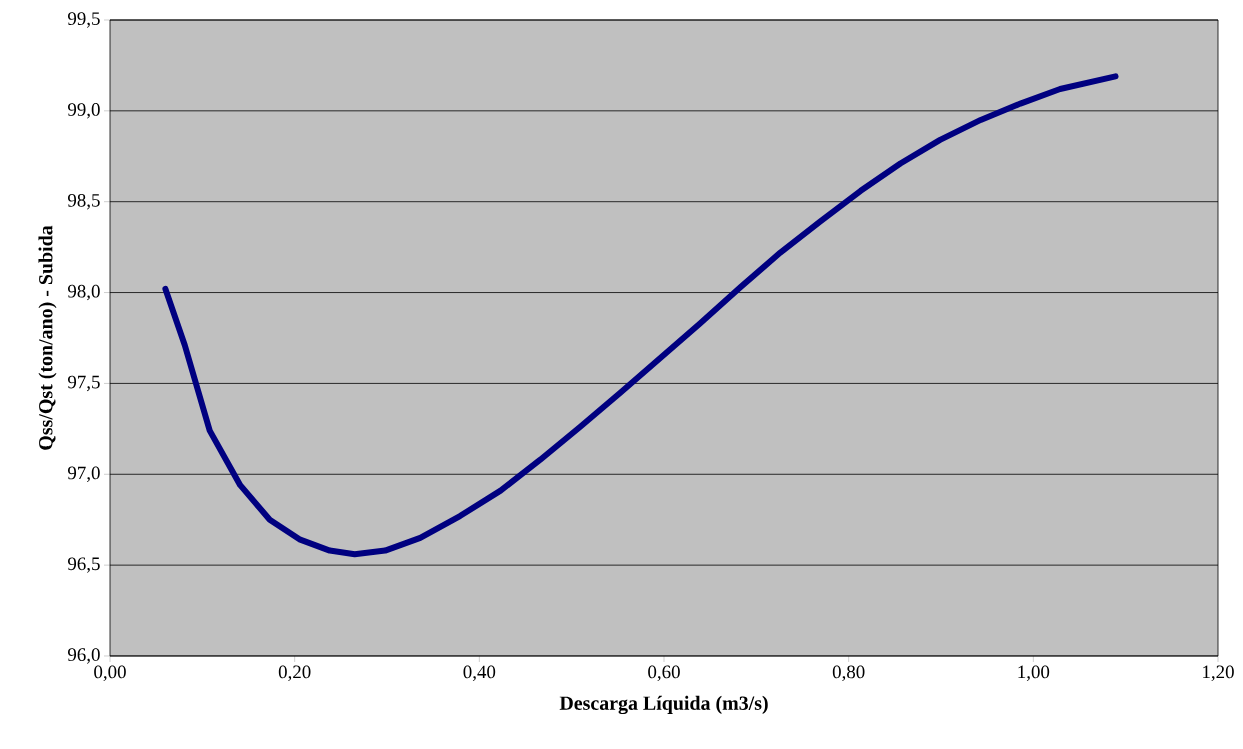 This screenshot has height=749, width=1243. Describe the element at coordinates (294, 673) in the screenshot. I see `x-tick-label: 0,20` at that location.